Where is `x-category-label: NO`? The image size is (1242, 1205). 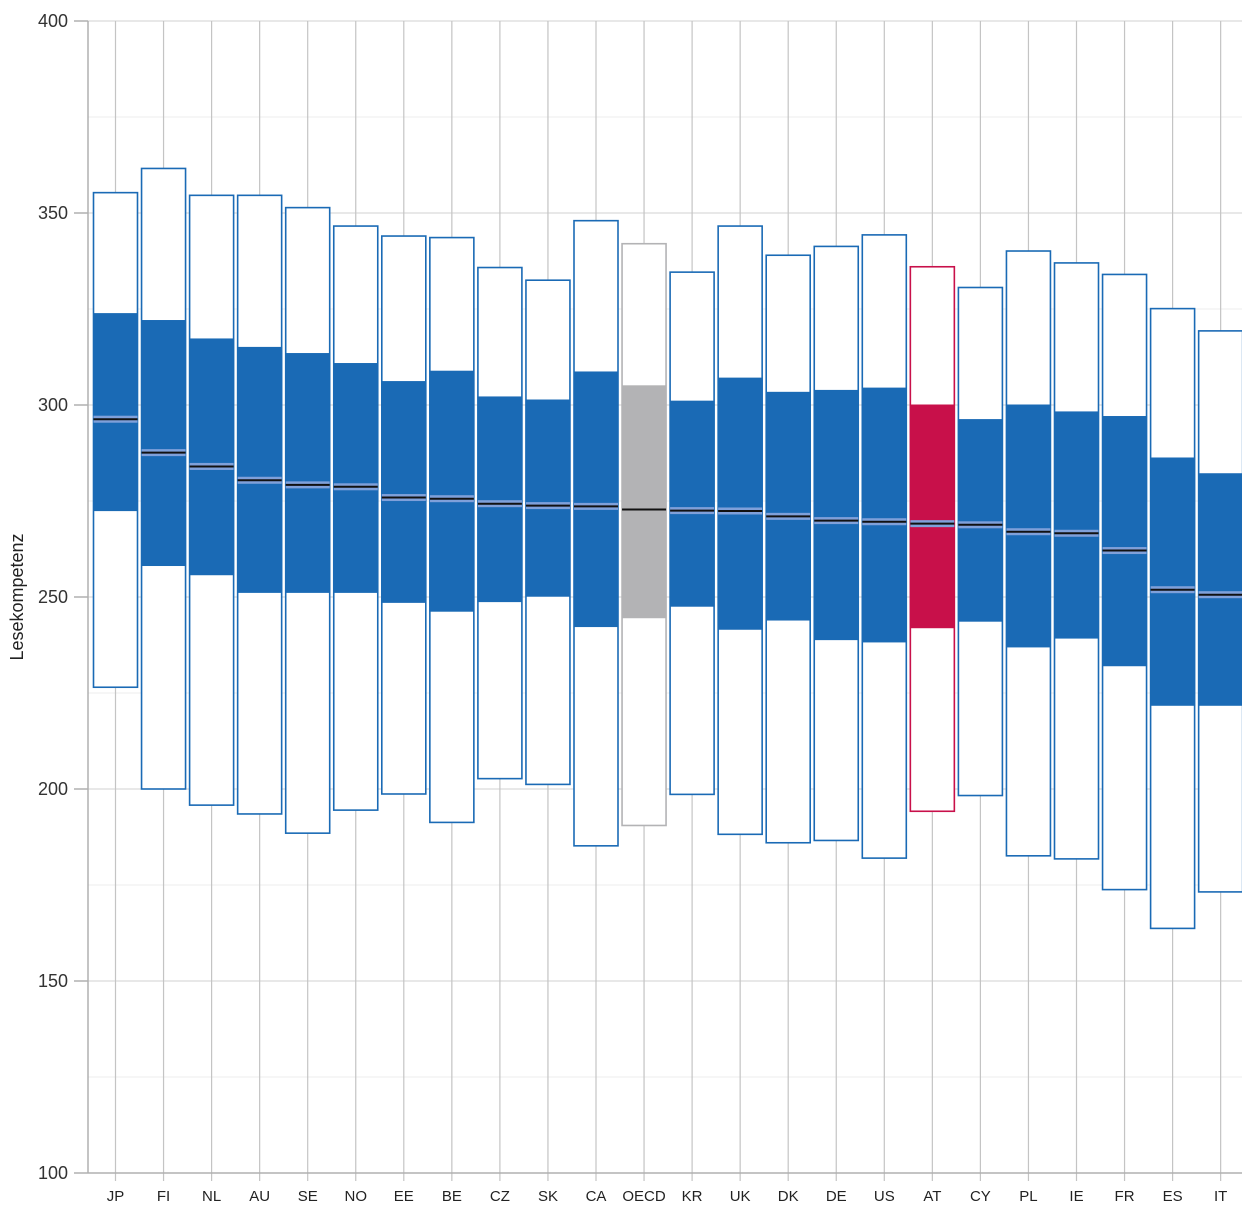 x-category-label: NO is located at coordinates (356, 1196).